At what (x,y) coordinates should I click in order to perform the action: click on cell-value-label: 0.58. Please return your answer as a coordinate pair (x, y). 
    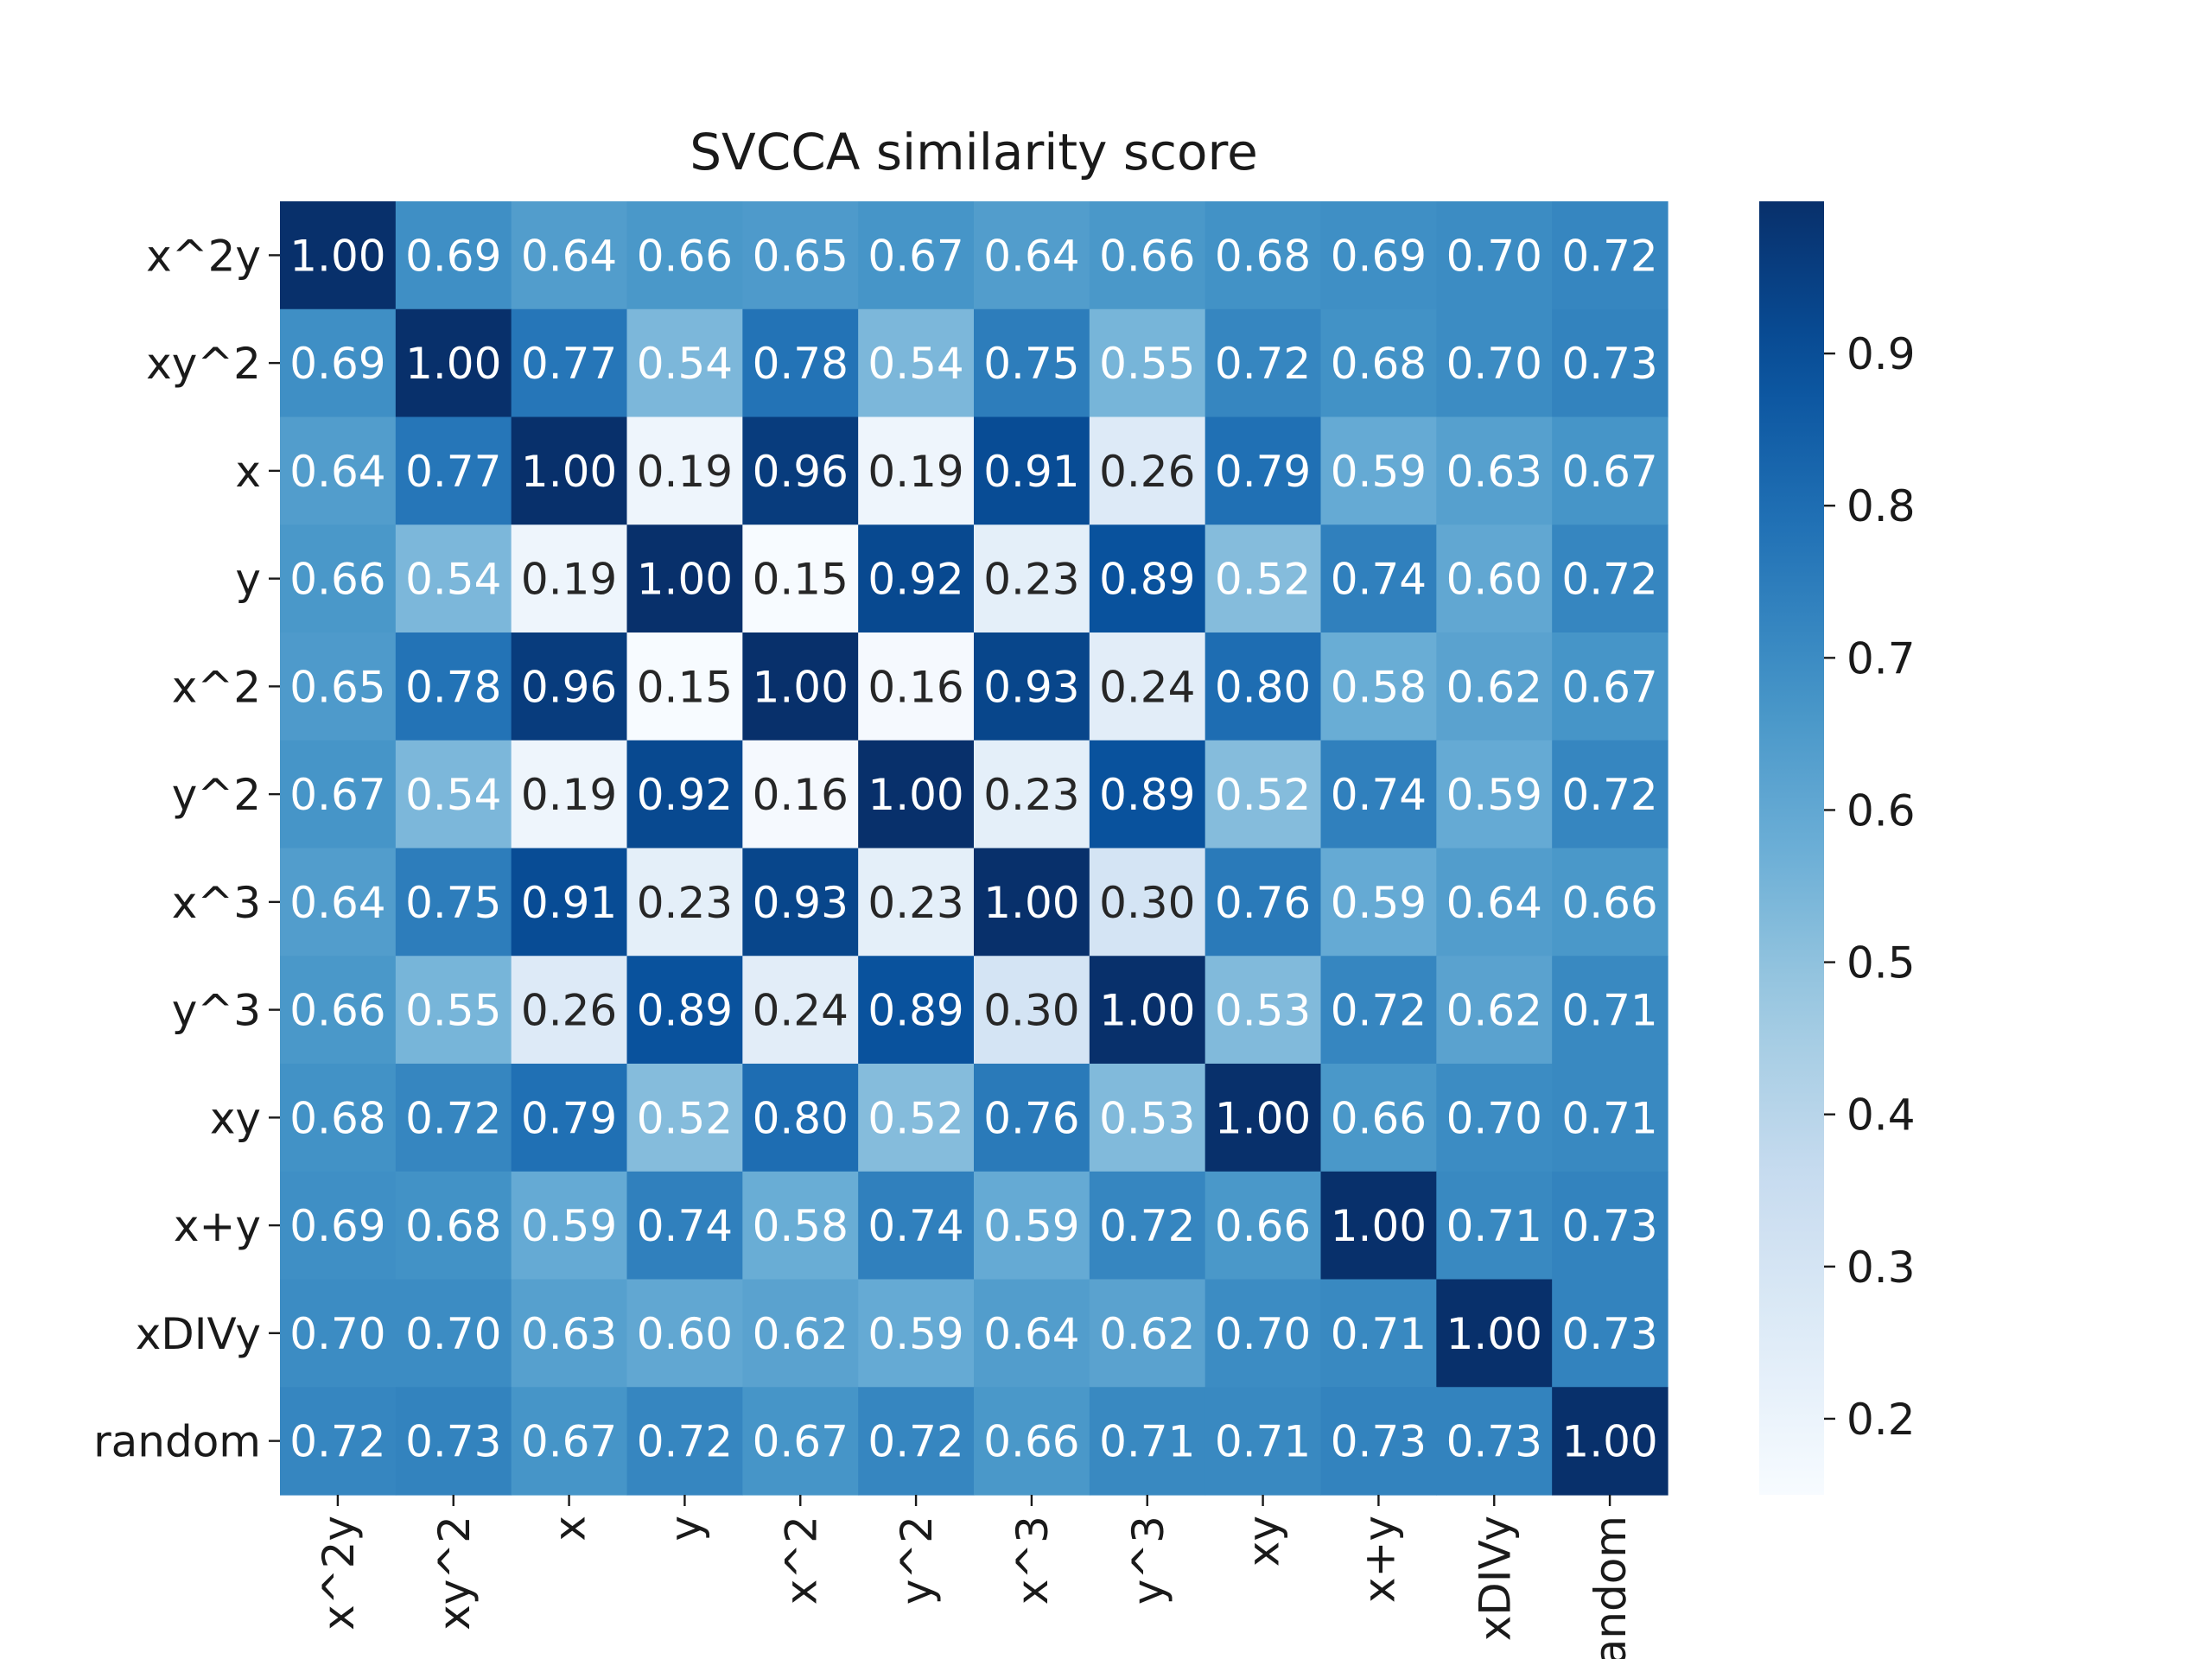
    Looking at the image, I should click on (801, 1226).